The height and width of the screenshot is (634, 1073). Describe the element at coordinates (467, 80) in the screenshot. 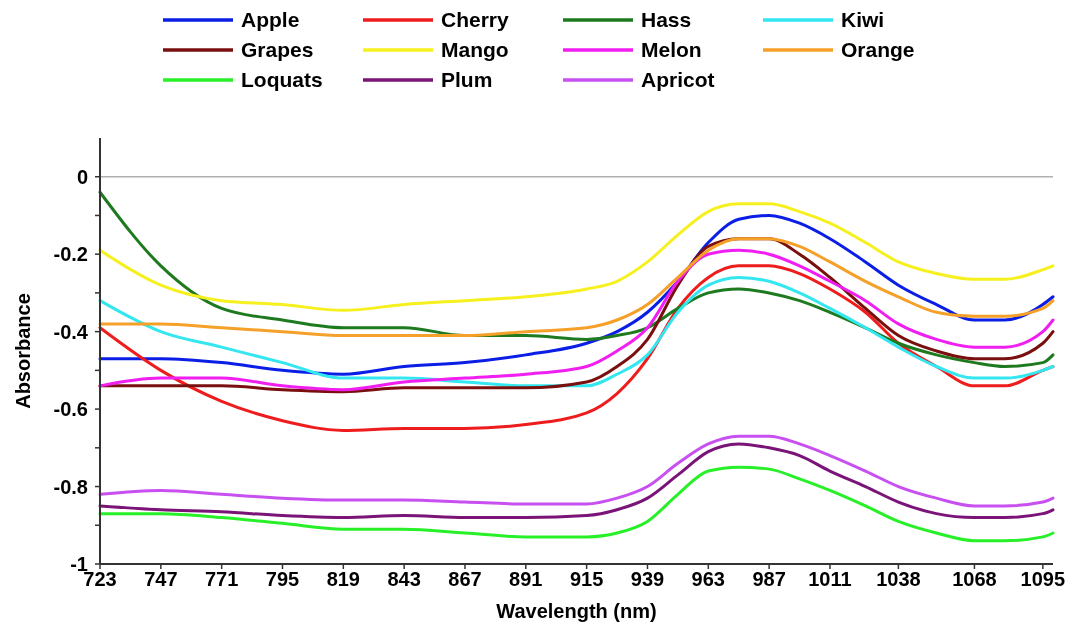

I see `legend-label: Plum` at that location.